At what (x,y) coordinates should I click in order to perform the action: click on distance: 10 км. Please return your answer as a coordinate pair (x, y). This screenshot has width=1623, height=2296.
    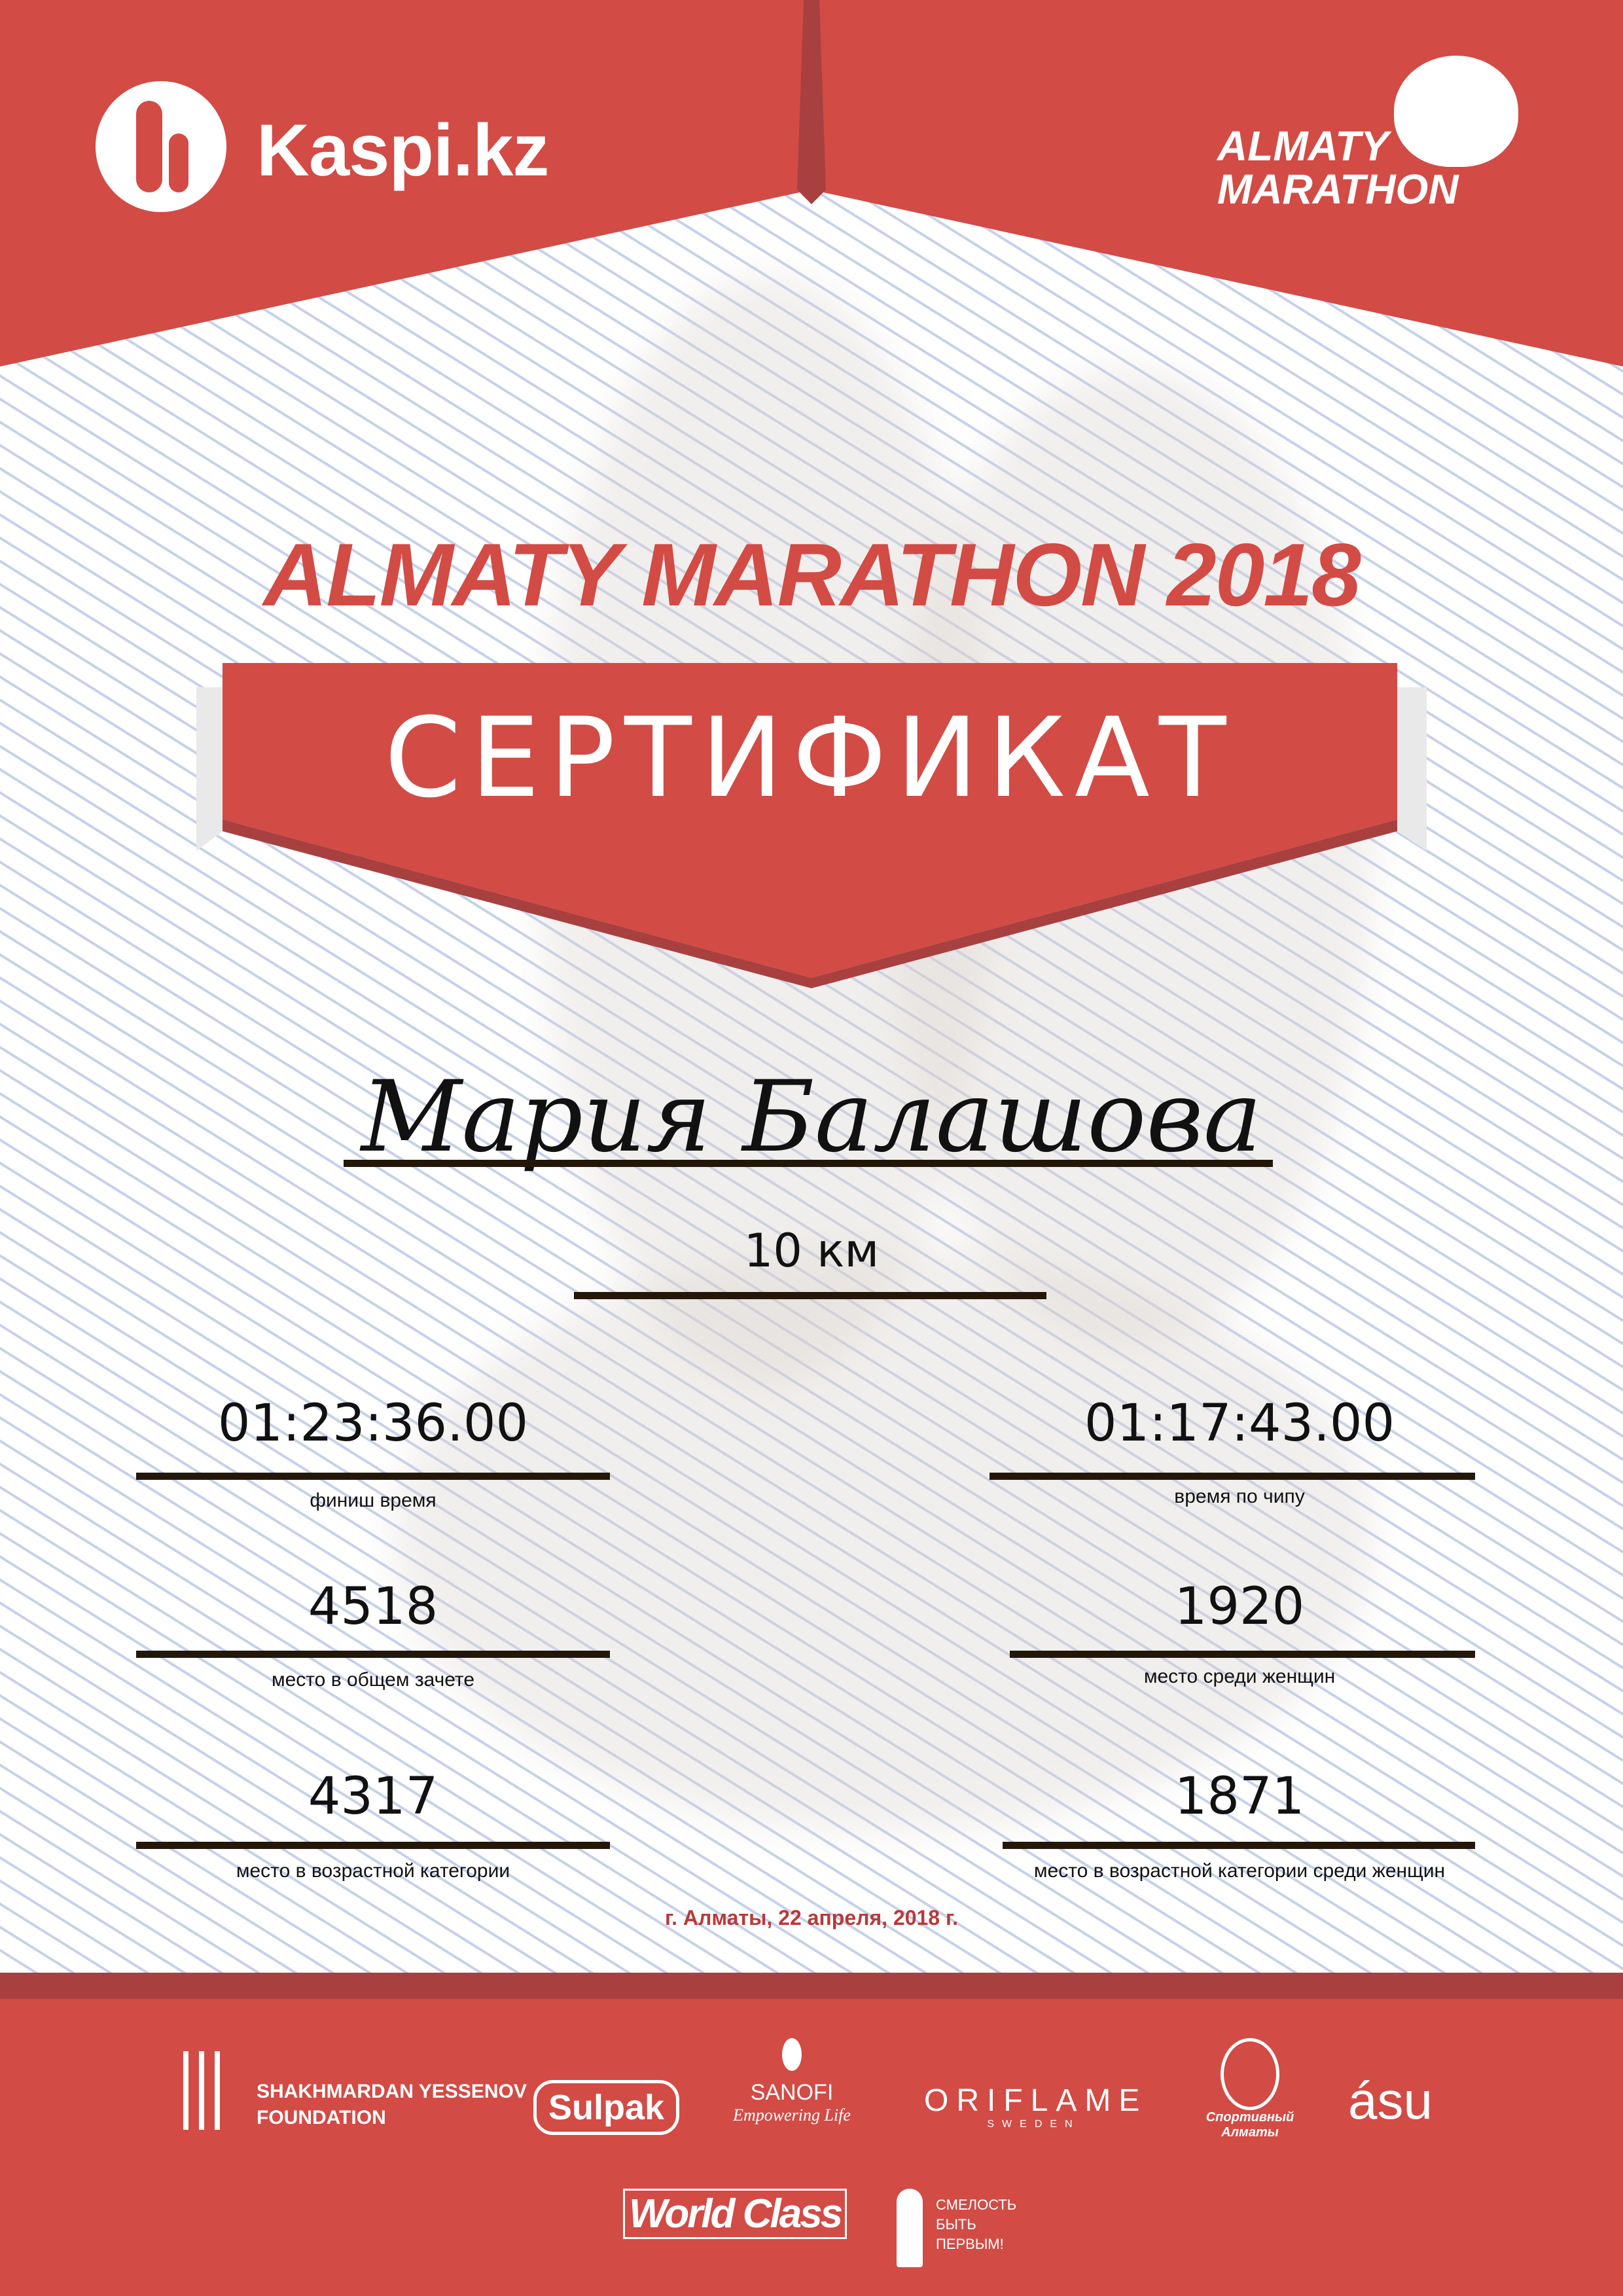
    Looking at the image, I should click on (811, 1251).